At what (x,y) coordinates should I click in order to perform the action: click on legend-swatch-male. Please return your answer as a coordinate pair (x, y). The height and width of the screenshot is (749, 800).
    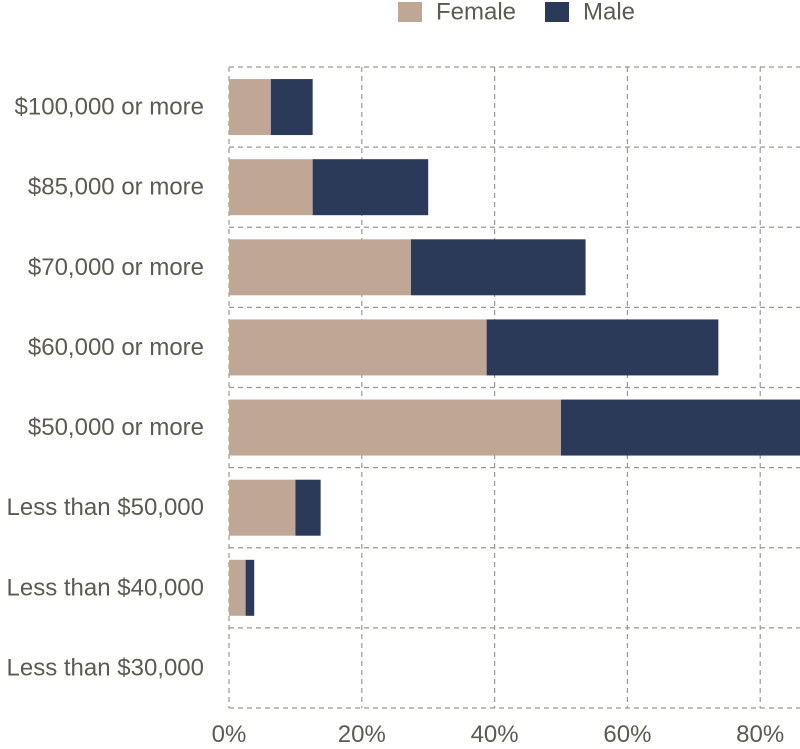
    Looking at the image, I should click on (557, 12).